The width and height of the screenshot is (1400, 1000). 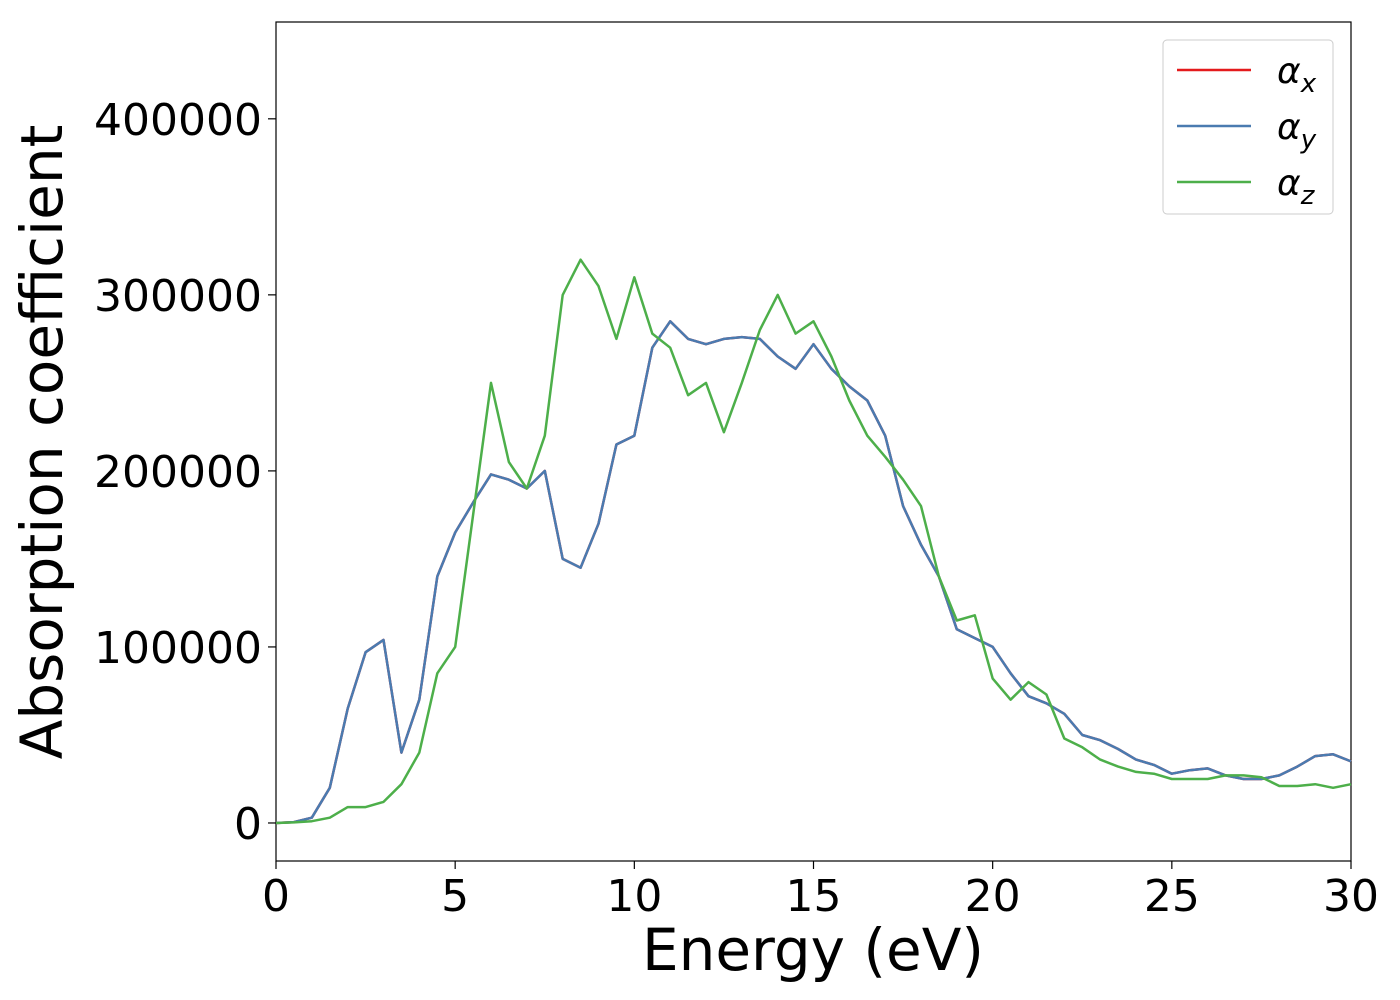 I want to click on y-tick-label: 300000, so click(x=178, y=296).